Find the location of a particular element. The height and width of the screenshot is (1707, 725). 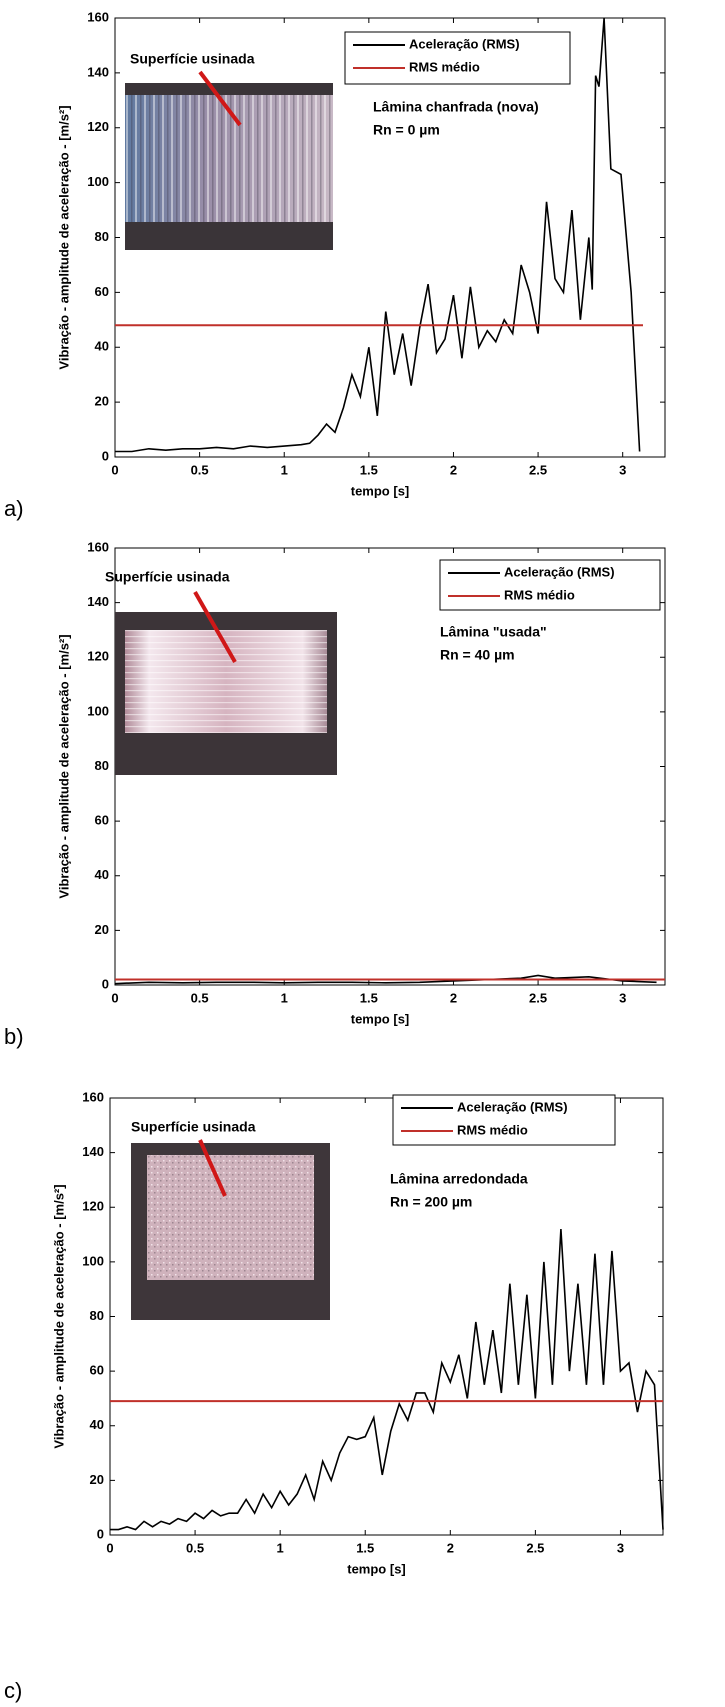

panel-label: b) is located at coordinates (14, 1036).